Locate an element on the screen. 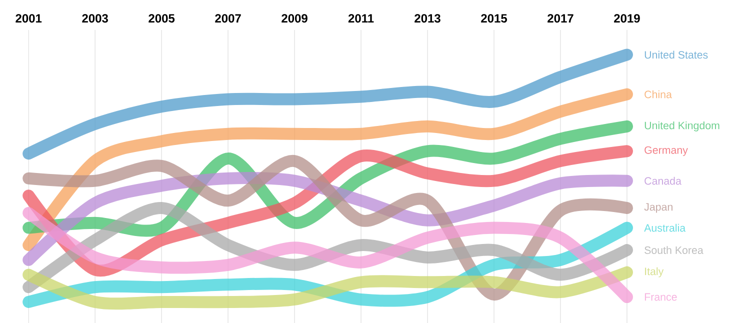 This screenshot has width=740, height=323. x-tick-label: 2009 is located at coordinates (295, 18).